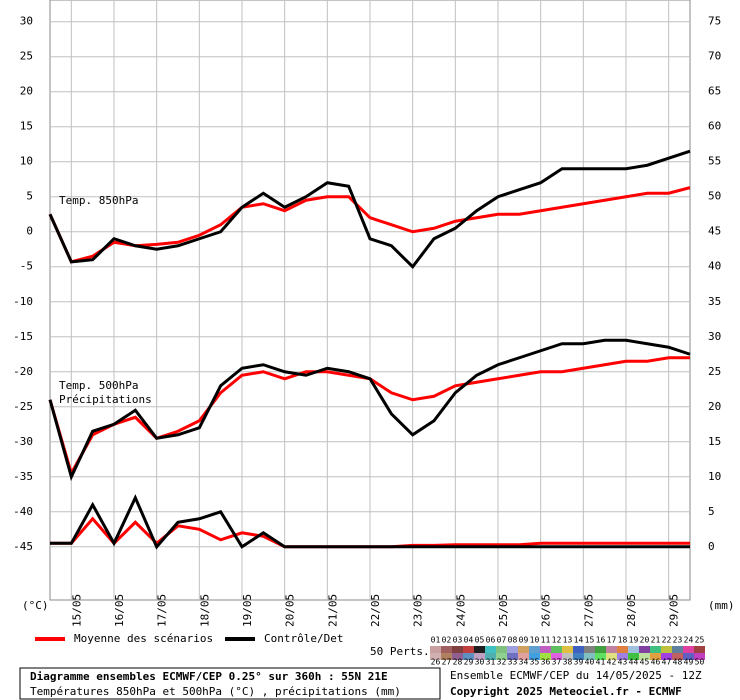 This screenshot has height=700, width=740. Describe the element at coordinates (513, 662) in the screenshot. I see `member-label: 33` at that location.